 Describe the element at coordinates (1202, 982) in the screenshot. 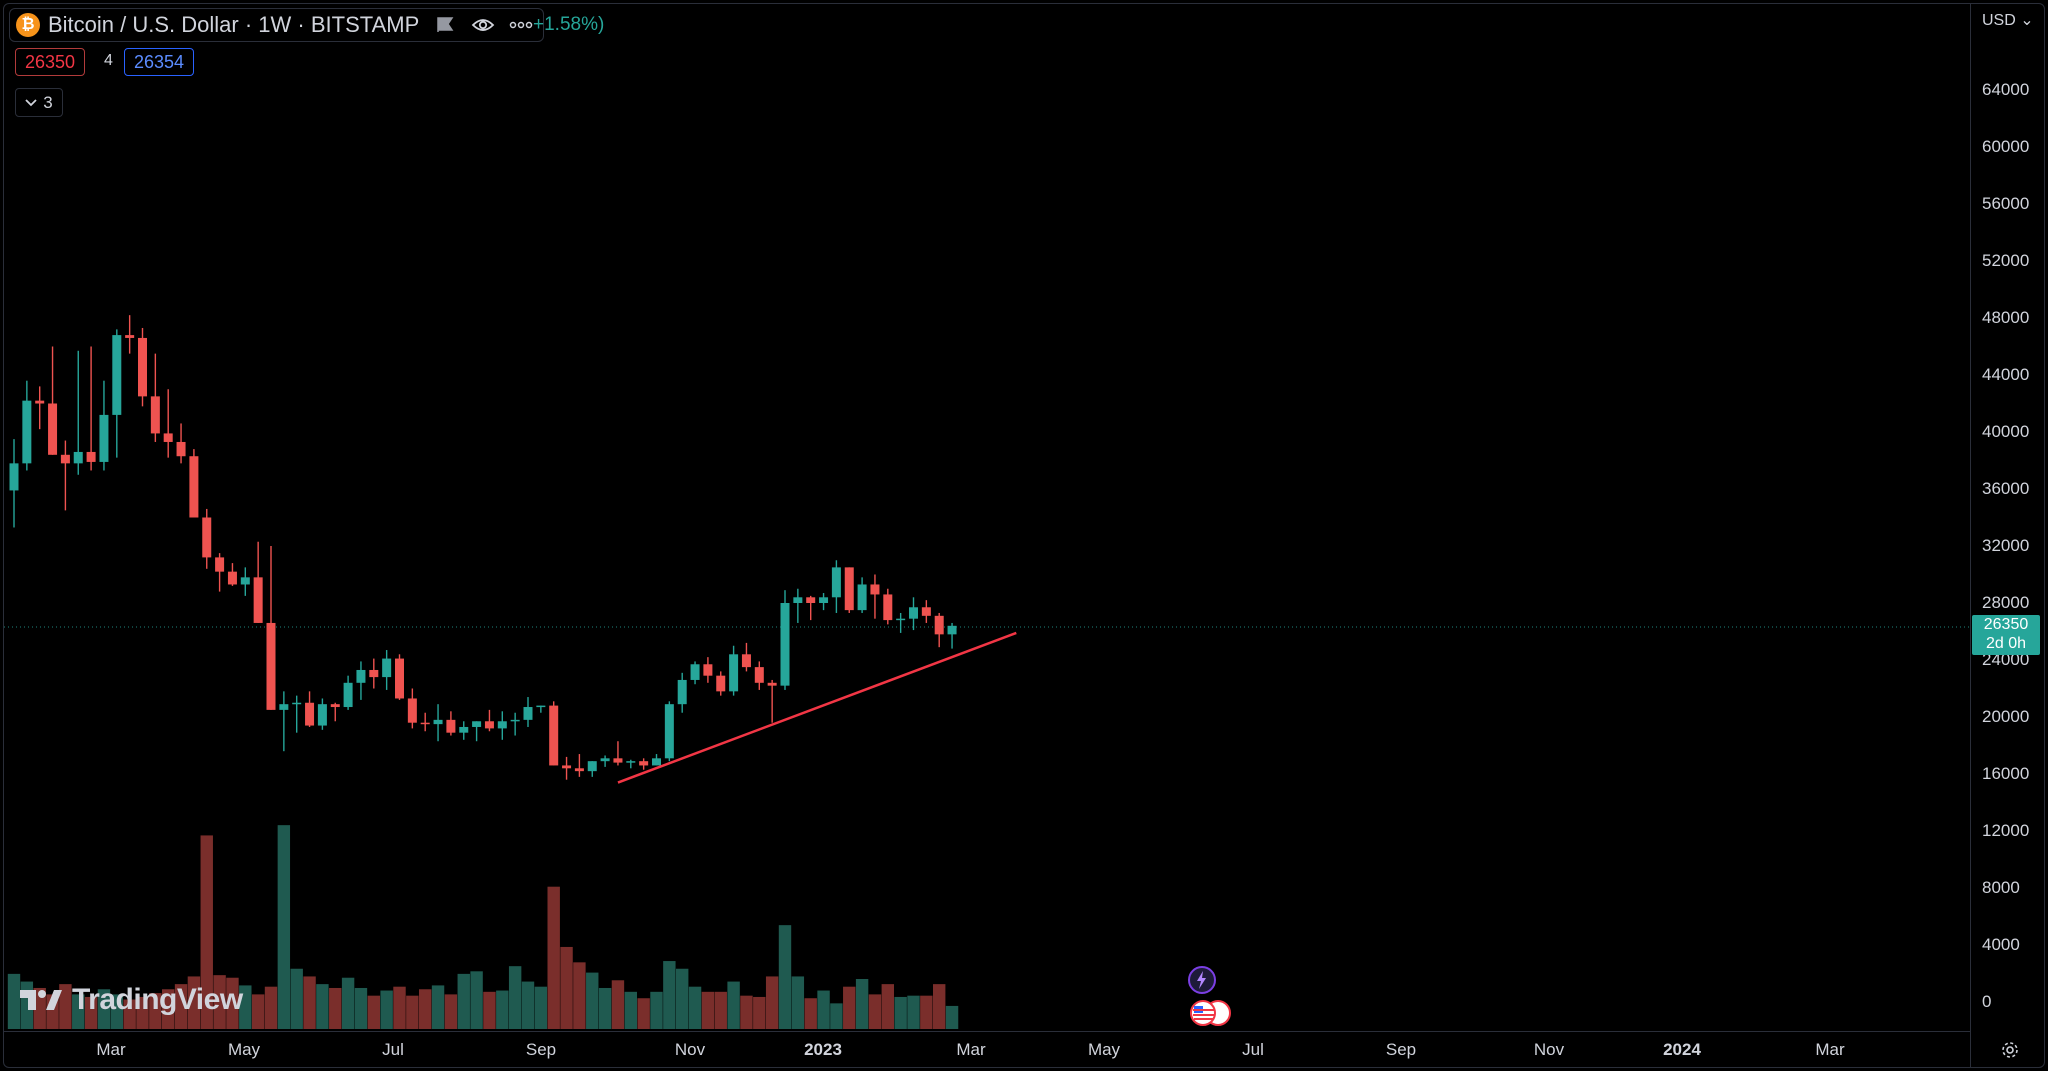

I see `lightning-event-icon` at that location.